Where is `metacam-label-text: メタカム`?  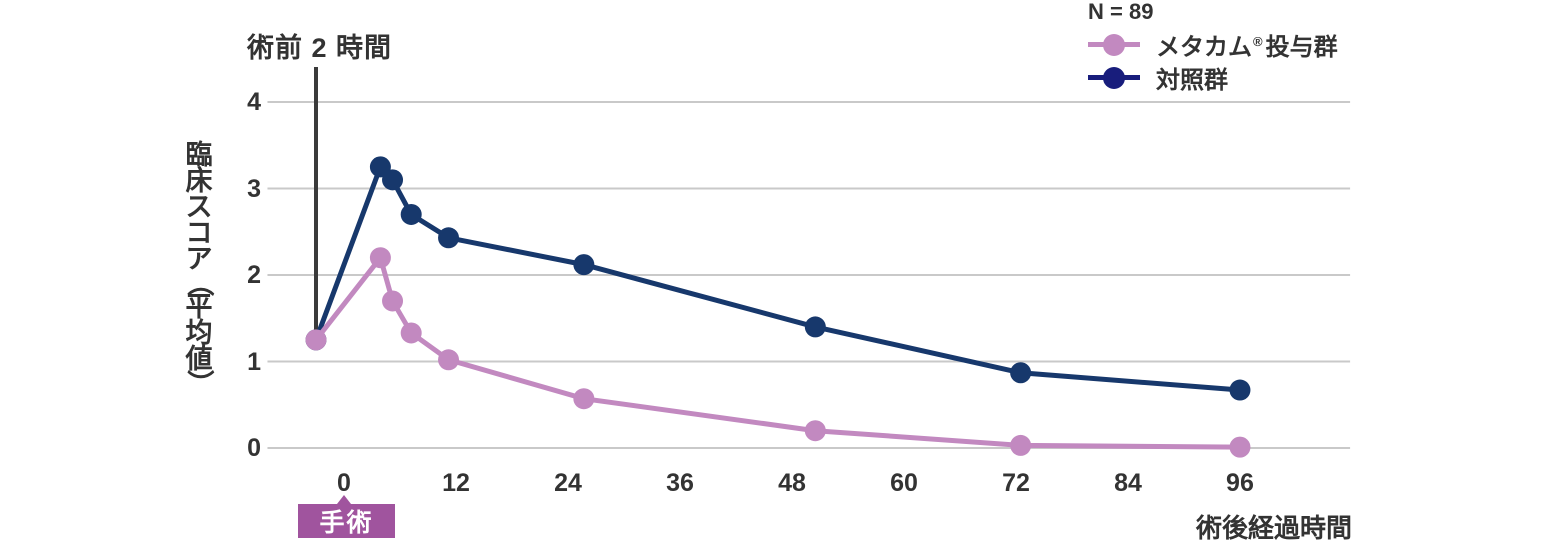
metacam-label-text: メタカム is located at coordinates (1204, 47).